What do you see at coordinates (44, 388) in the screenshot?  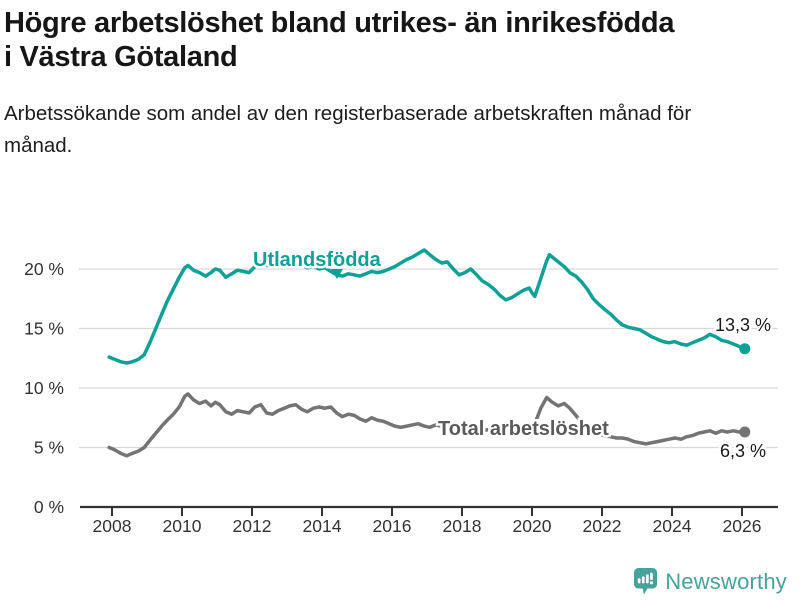 I see `y-axis-label: 10 %` at bounding box center [44, 388].